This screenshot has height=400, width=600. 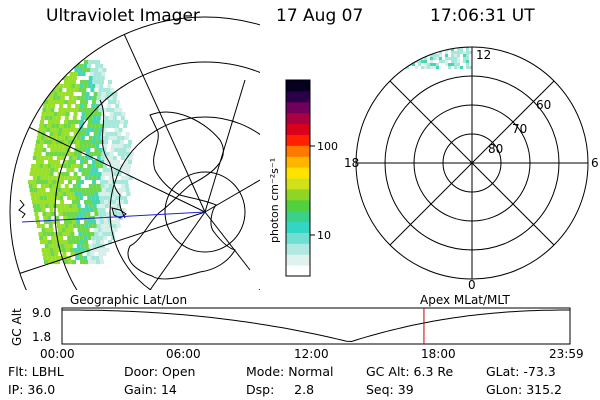 I want to click on colorbar-tick-label: 100, so click(x=327, y=146).